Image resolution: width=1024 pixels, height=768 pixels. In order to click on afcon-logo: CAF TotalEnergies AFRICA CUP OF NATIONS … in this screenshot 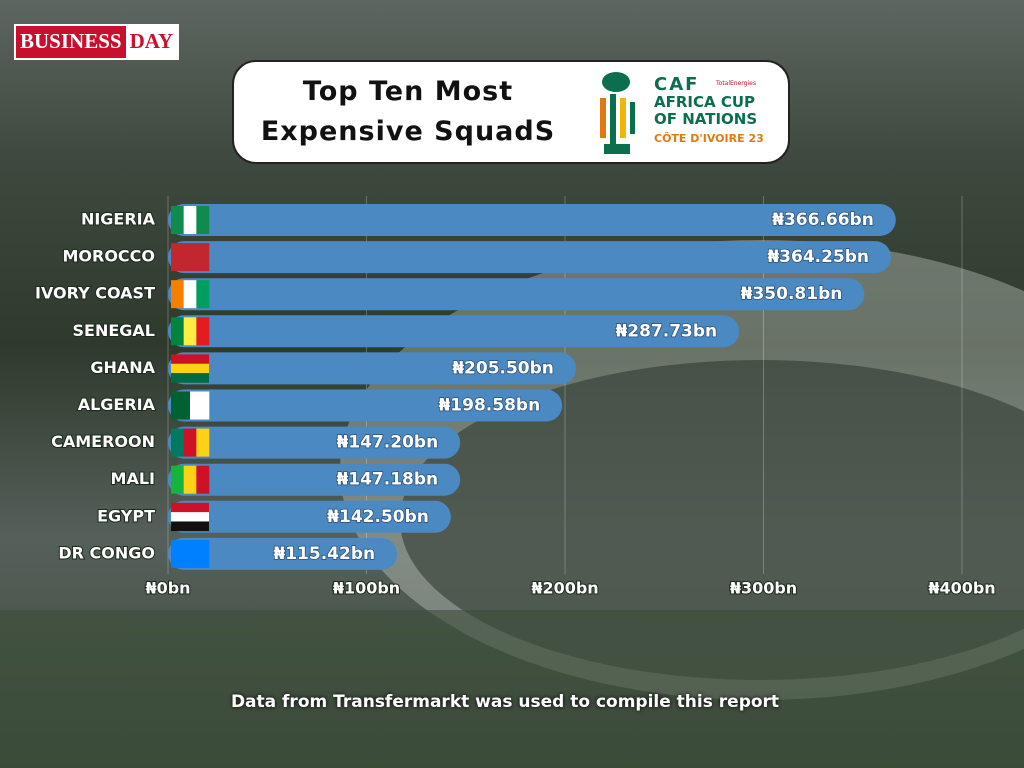, I will do `click(681, 114)`.